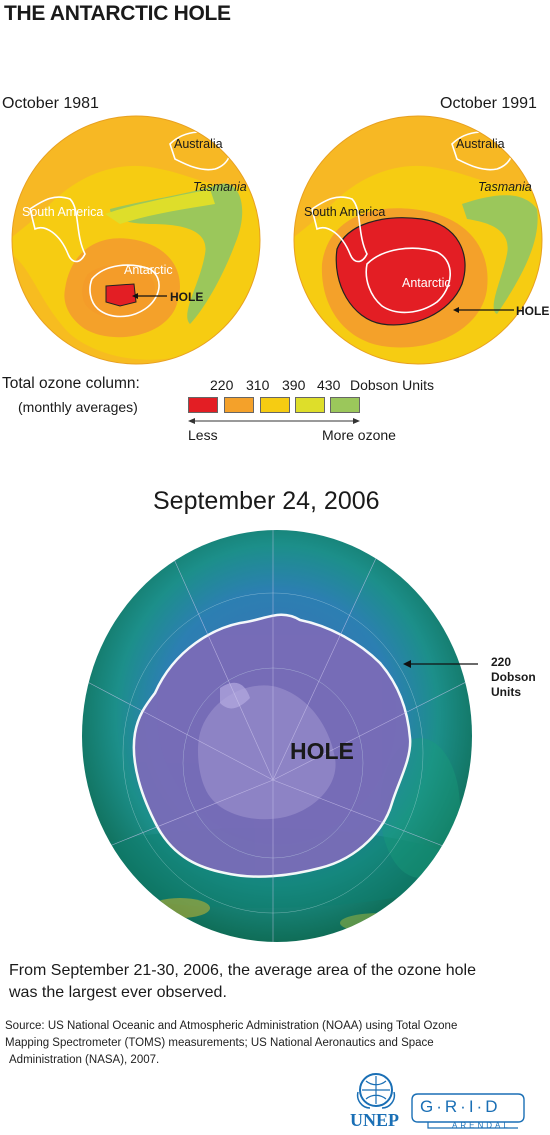 The width and height of the screenshot is (550, 1135). What do you see at coordinates (533, 311) in the screenshot?
I see `label-hole-1991: HOLE` at bounding box center [533, 311].